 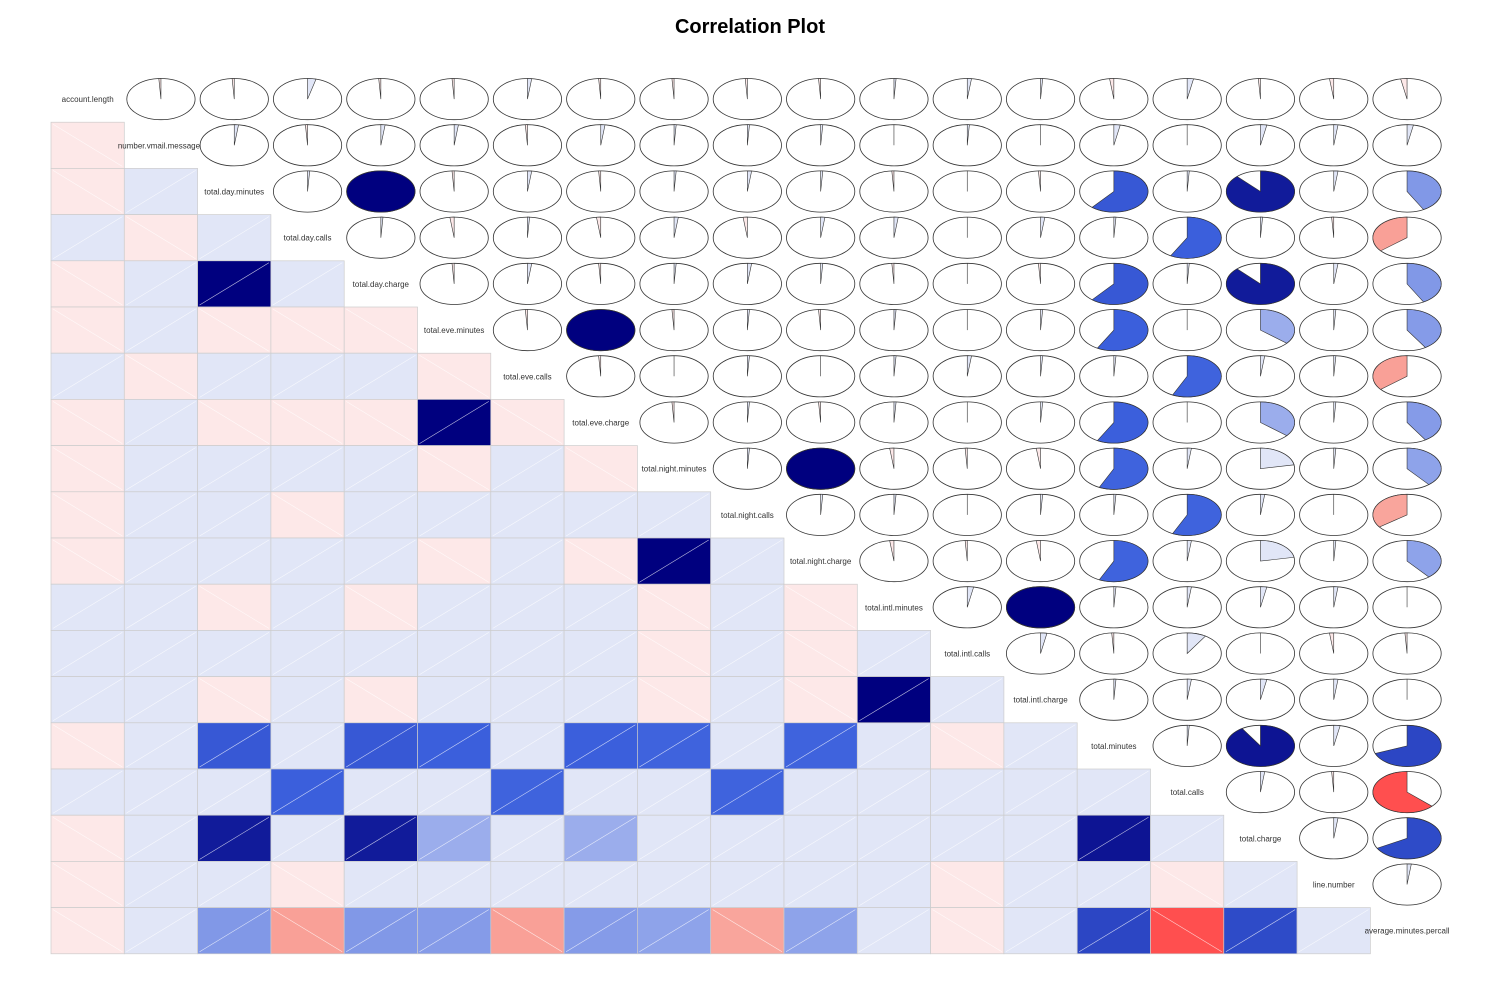 What do you see at coordinates (454, 330) in the screenshot?
I see `variable-label: total.eve.minutes` at bounding box center [454, 330].